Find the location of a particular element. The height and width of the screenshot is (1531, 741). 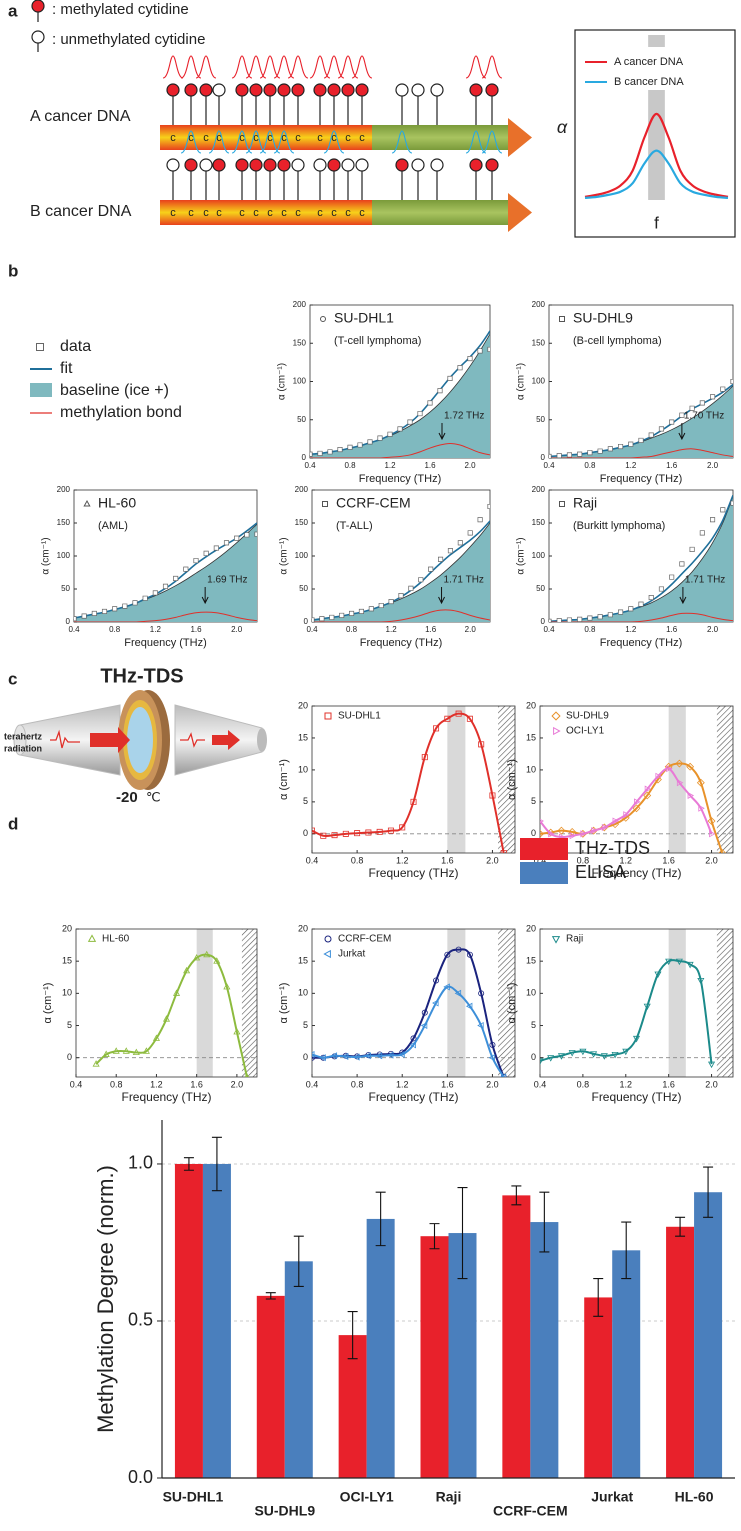

strand-label: B cancer DNA is located at coordinates (81, 211).